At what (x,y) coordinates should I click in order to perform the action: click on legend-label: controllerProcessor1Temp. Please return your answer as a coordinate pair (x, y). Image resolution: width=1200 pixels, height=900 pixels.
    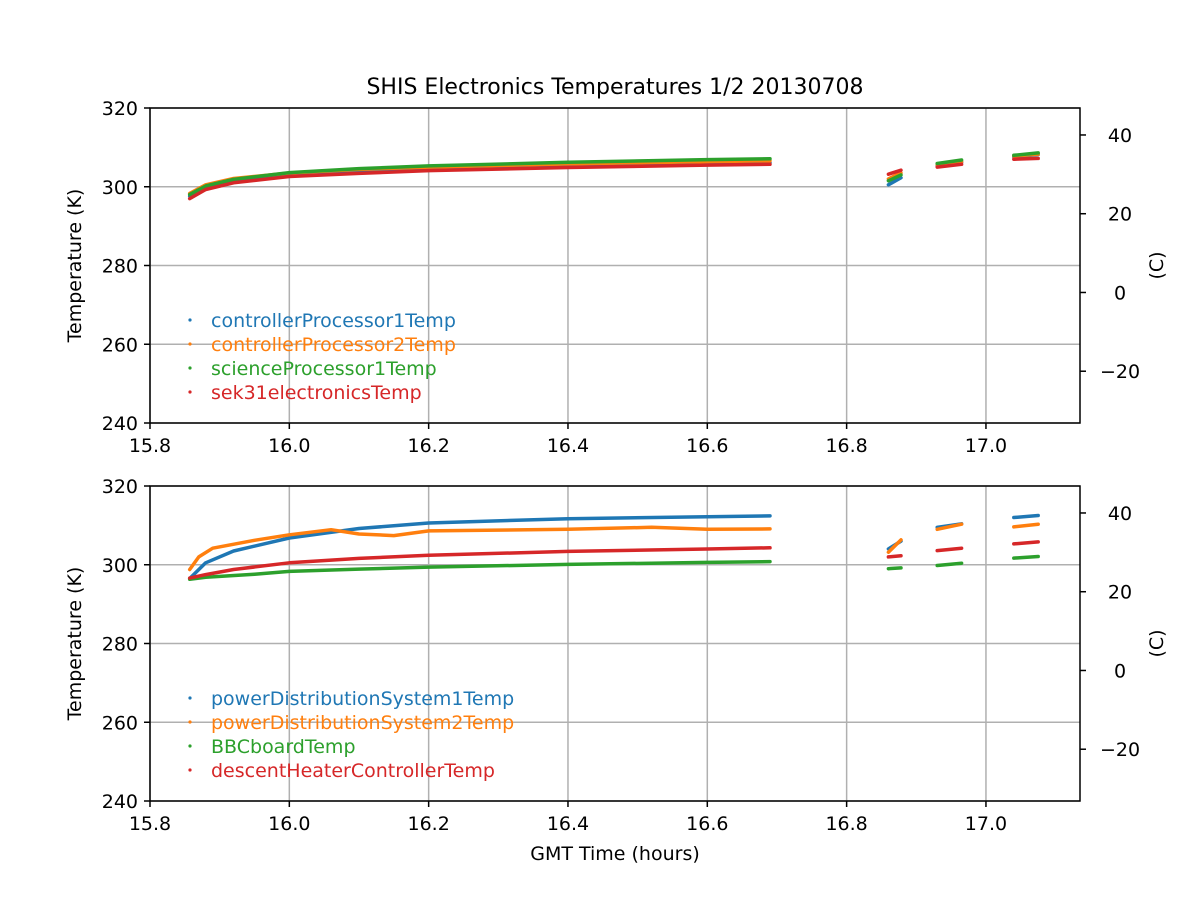
    Looking at the image, I should click on (333, 321).